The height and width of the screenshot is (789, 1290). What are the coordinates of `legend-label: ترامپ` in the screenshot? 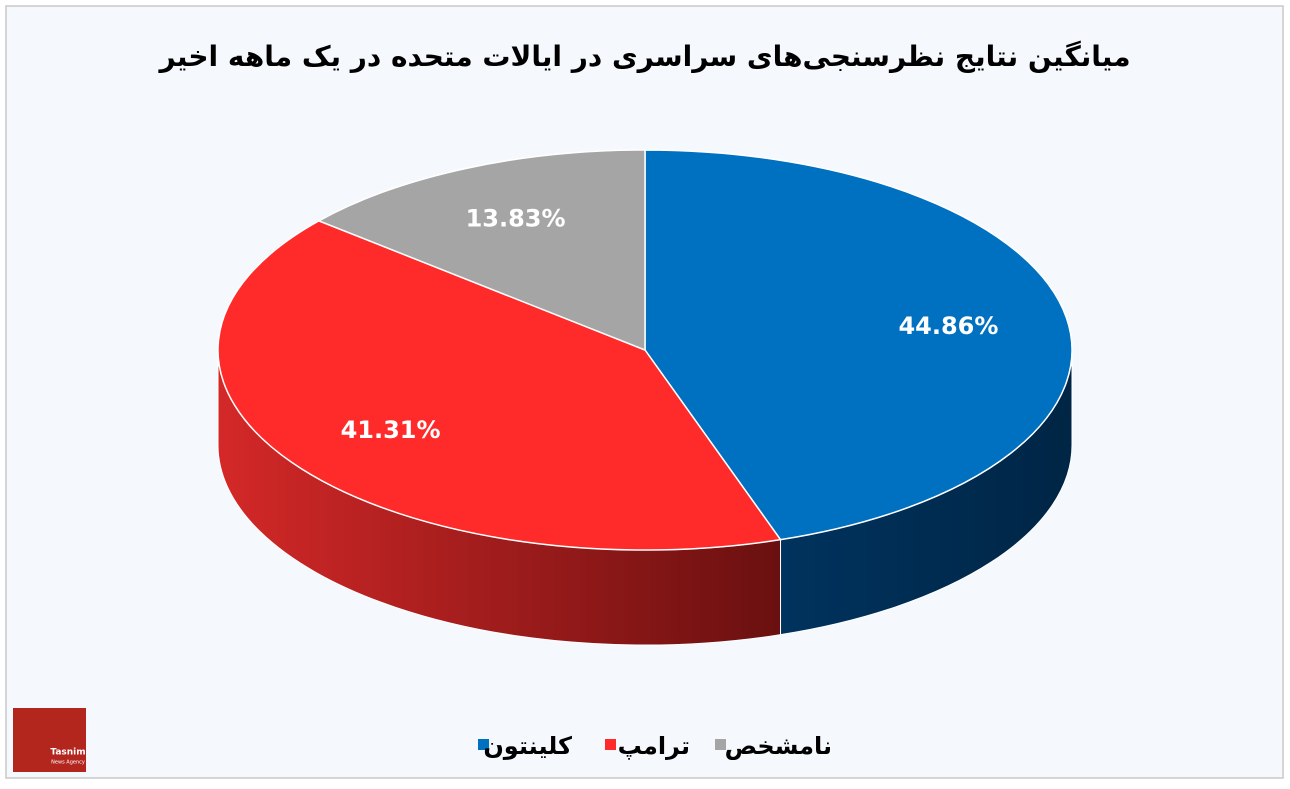 It's located at (654, 746).